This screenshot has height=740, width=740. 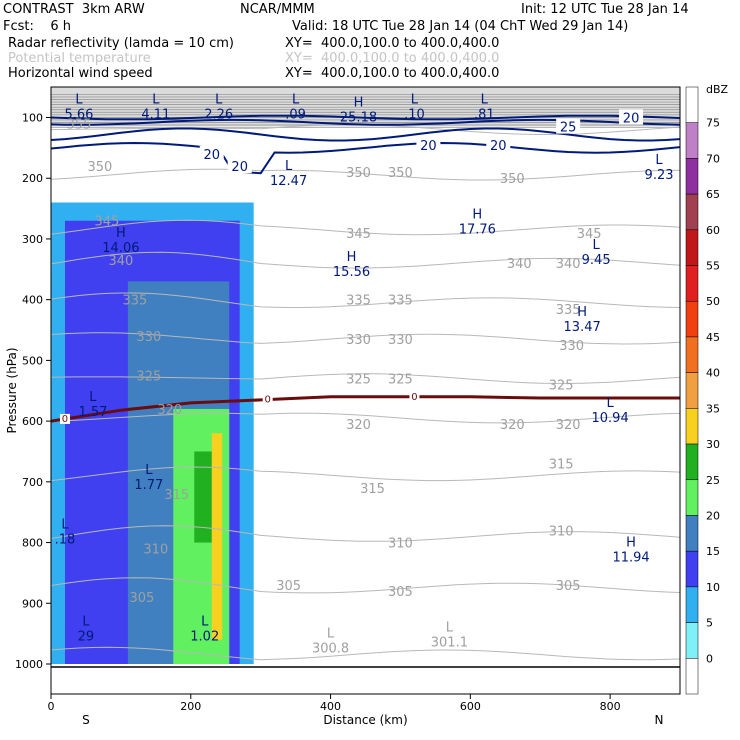 What do you see at coordinates (330, 706) in the screenshot?
I see `x-tick-label: 400` at bounding box center [330, 706].